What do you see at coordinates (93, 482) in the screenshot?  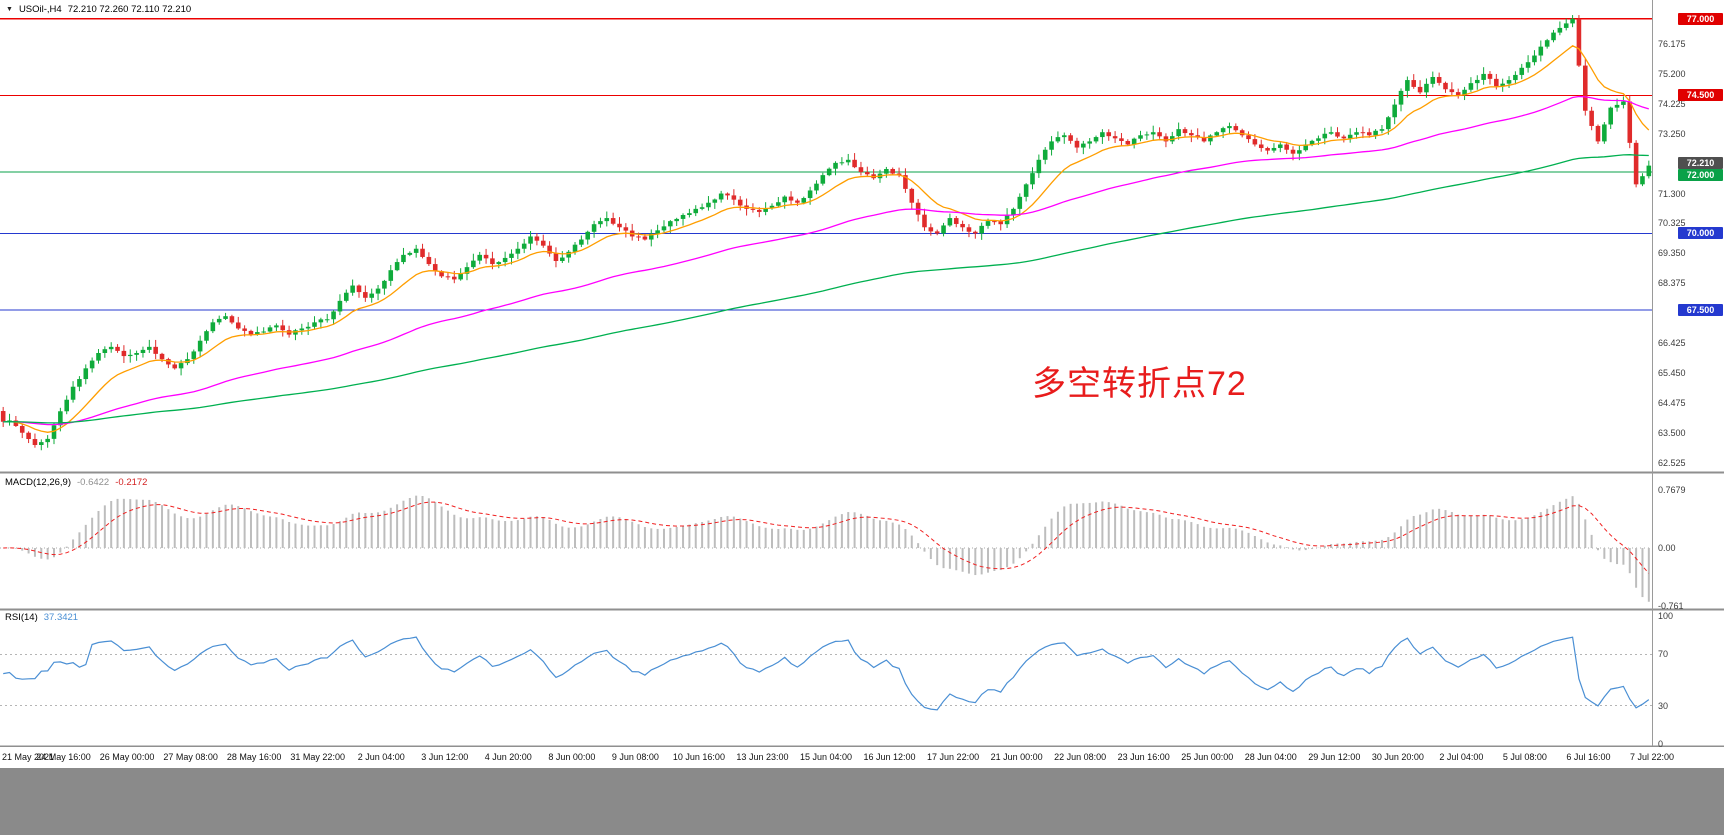 I see `macd-main-value: -0.6422` at bounding box center [93, 482].